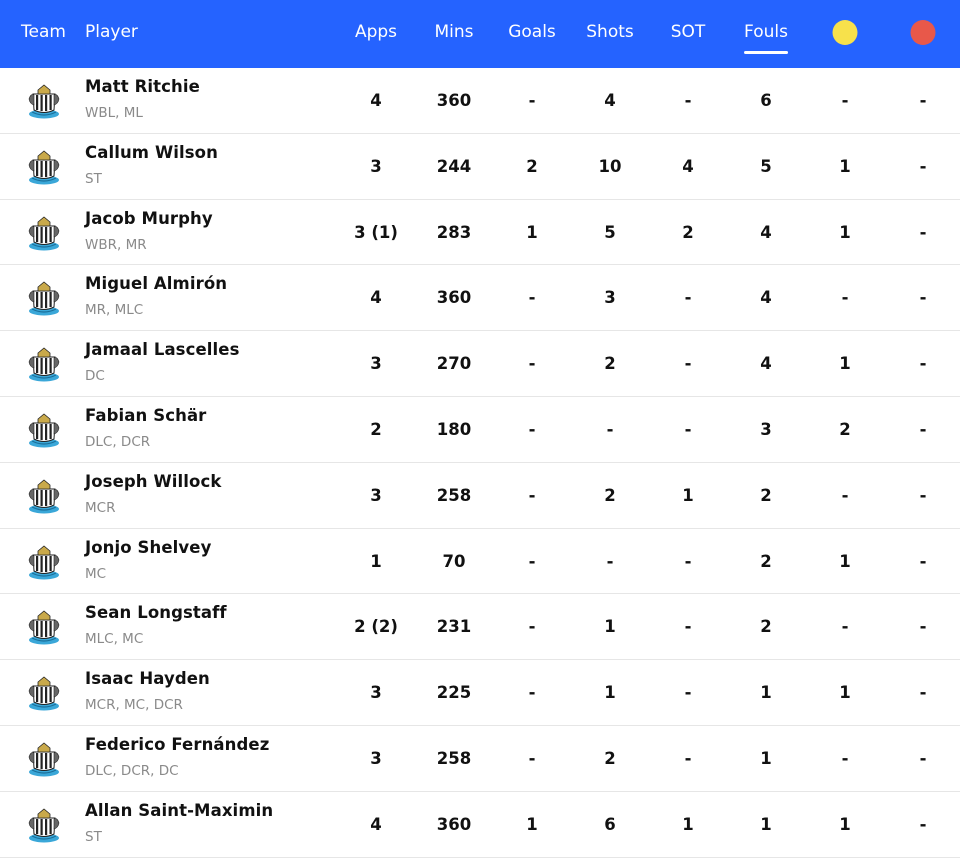 The height and width of the screenshot is (858, 960). What do you see at coordinates (95, 376) in the screenshot?
I see `player-positions: DC` at bounding box center [95, 376].